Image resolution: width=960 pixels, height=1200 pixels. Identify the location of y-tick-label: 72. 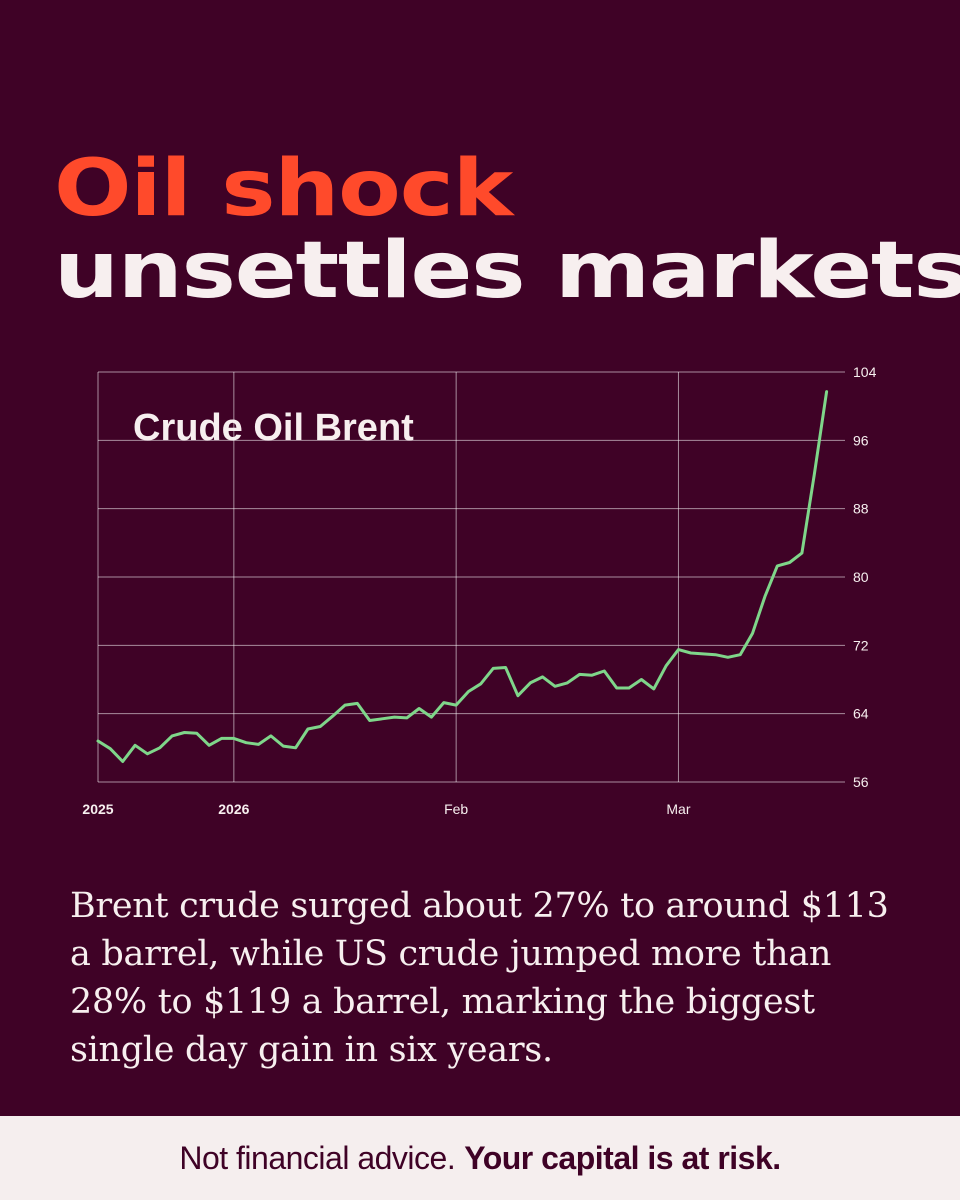
(861, 645).